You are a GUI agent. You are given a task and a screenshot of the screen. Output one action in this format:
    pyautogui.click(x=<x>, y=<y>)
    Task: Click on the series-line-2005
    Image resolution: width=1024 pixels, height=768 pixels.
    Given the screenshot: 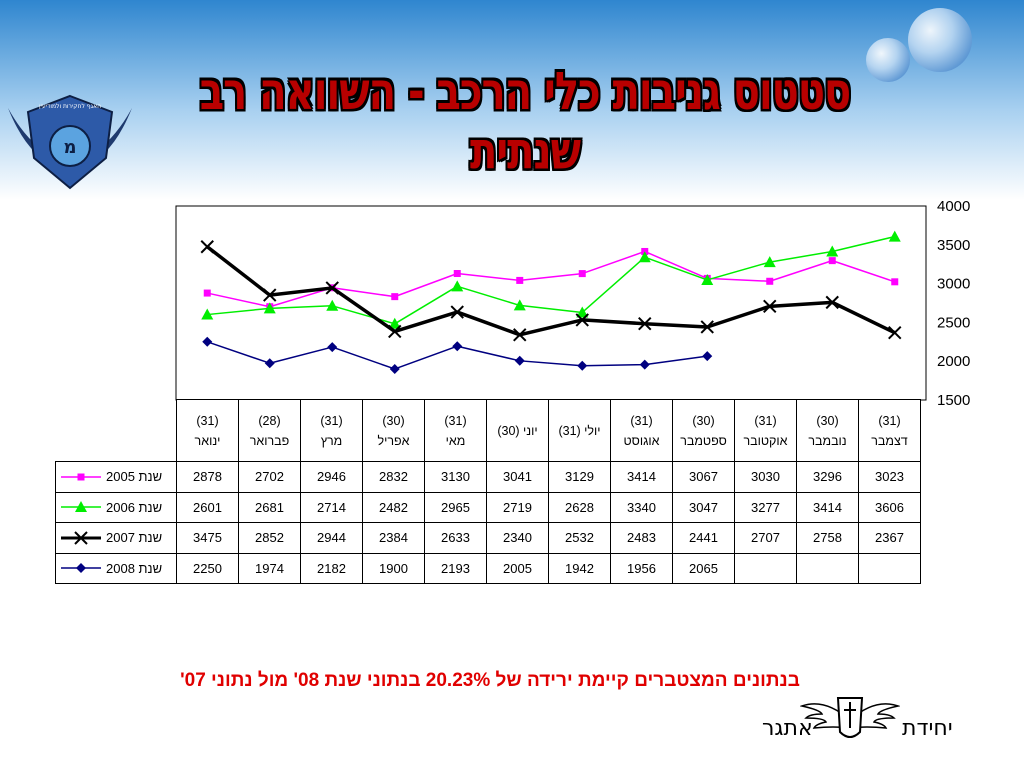 What is the action you would take?
    pyautogui.click(x=551, y=279)
    